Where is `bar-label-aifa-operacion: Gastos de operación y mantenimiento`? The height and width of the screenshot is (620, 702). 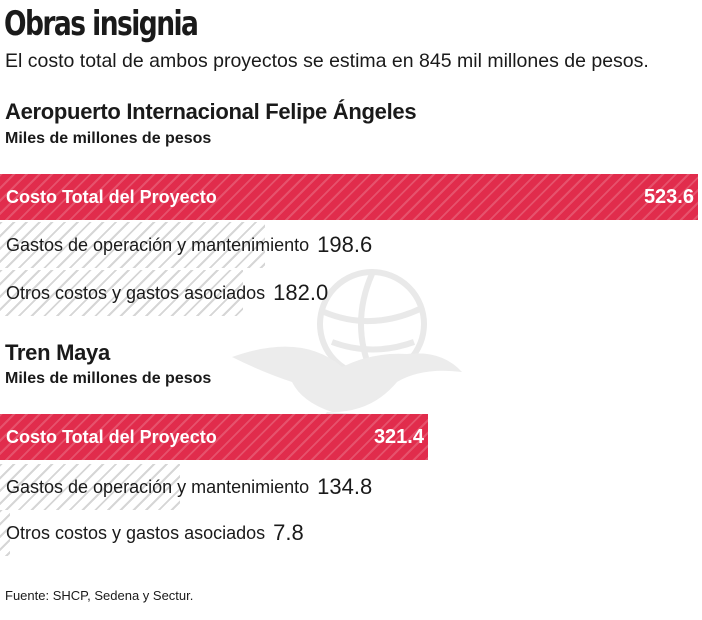
bar-label-aifa-operacion: Gastos de operación y mantenimiento is located at coordinates (158, 244).